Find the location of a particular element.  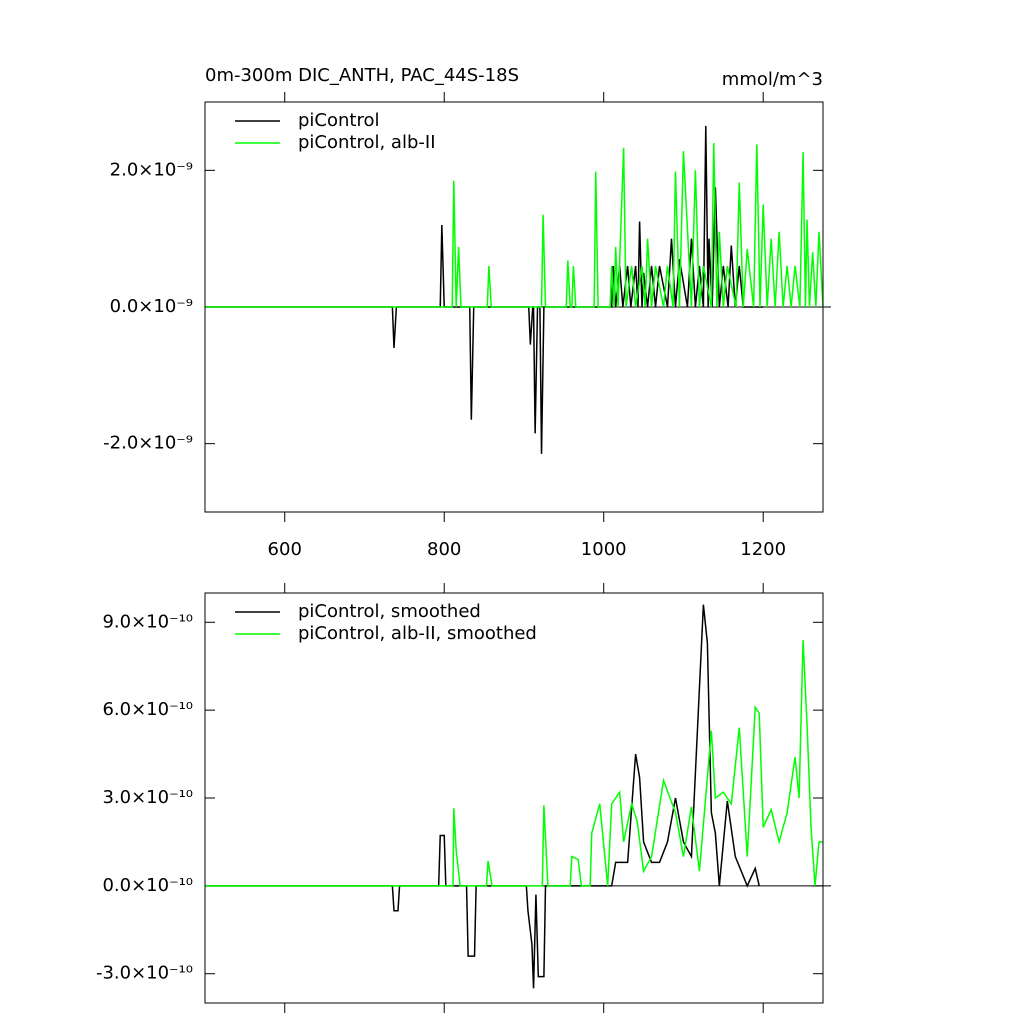

y-tick-label: 0.0×10⁻¹⁰ is located at coordinates (147, 885).